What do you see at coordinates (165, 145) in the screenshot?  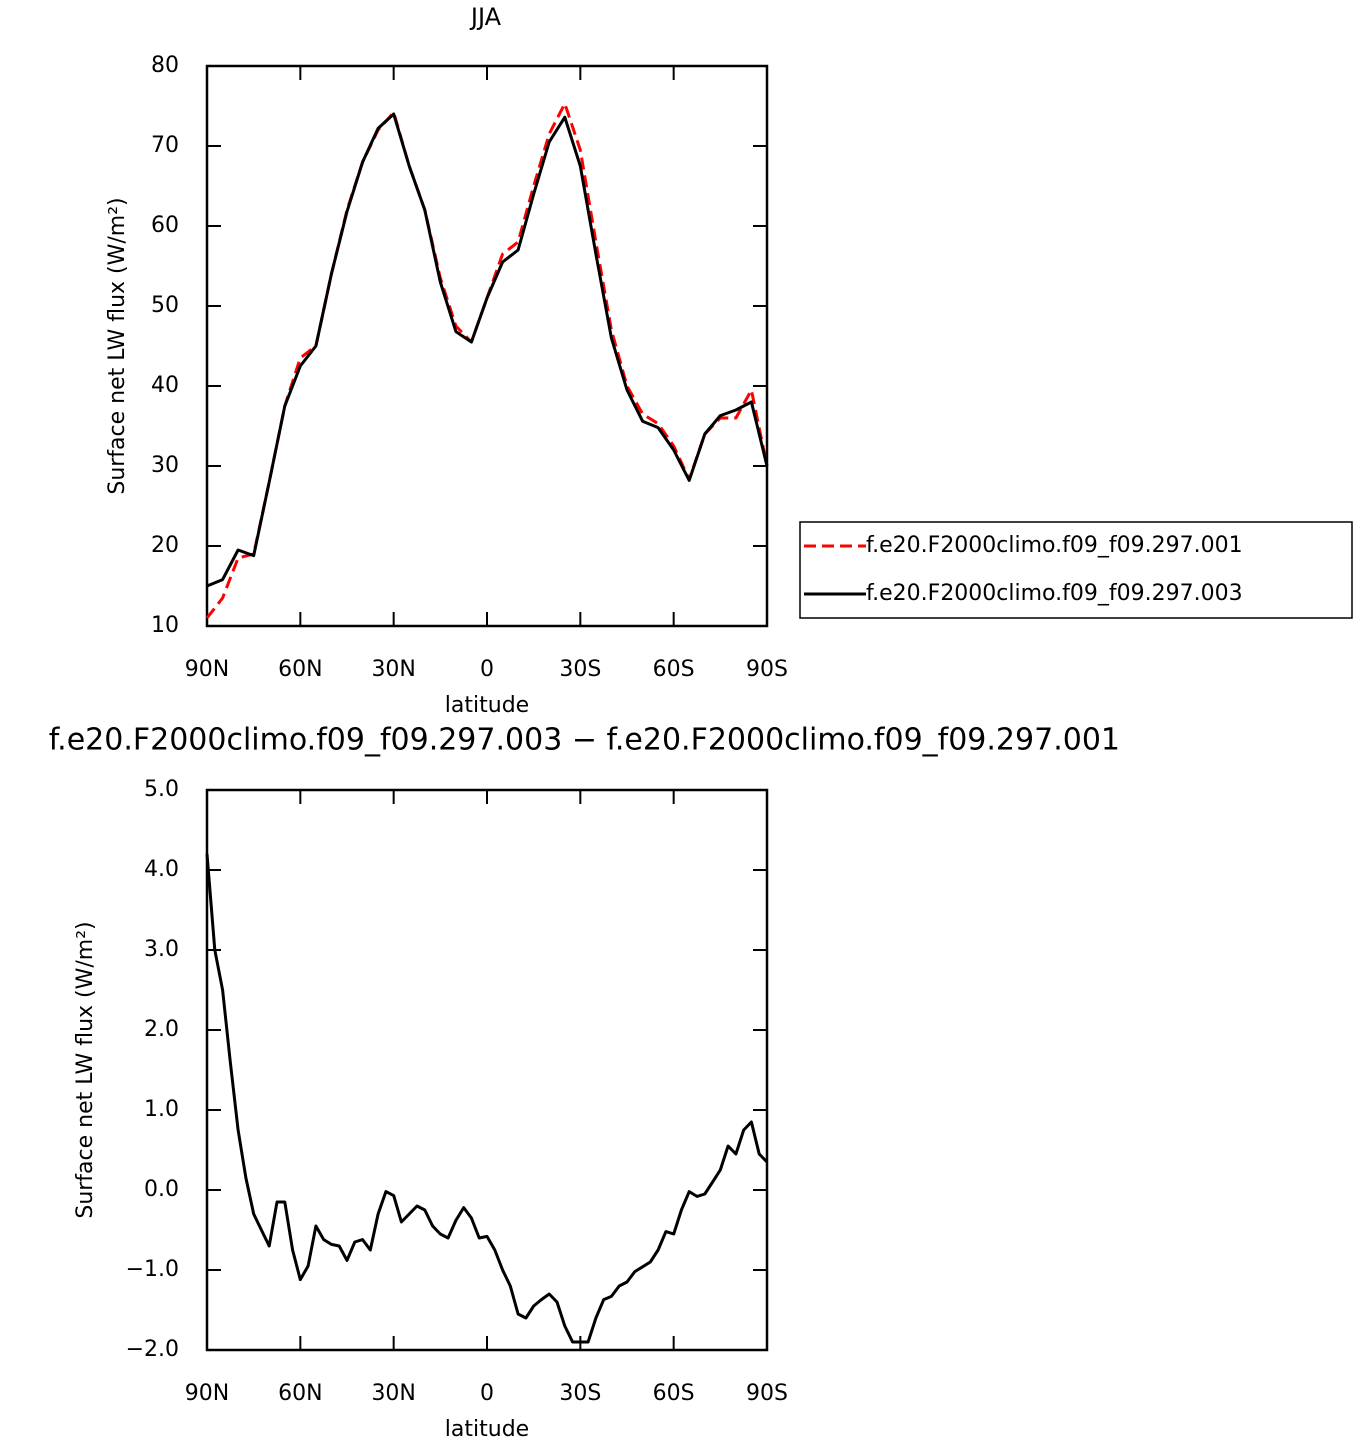 I see `y-tick-label: 70` at bounding box center [165, 145].